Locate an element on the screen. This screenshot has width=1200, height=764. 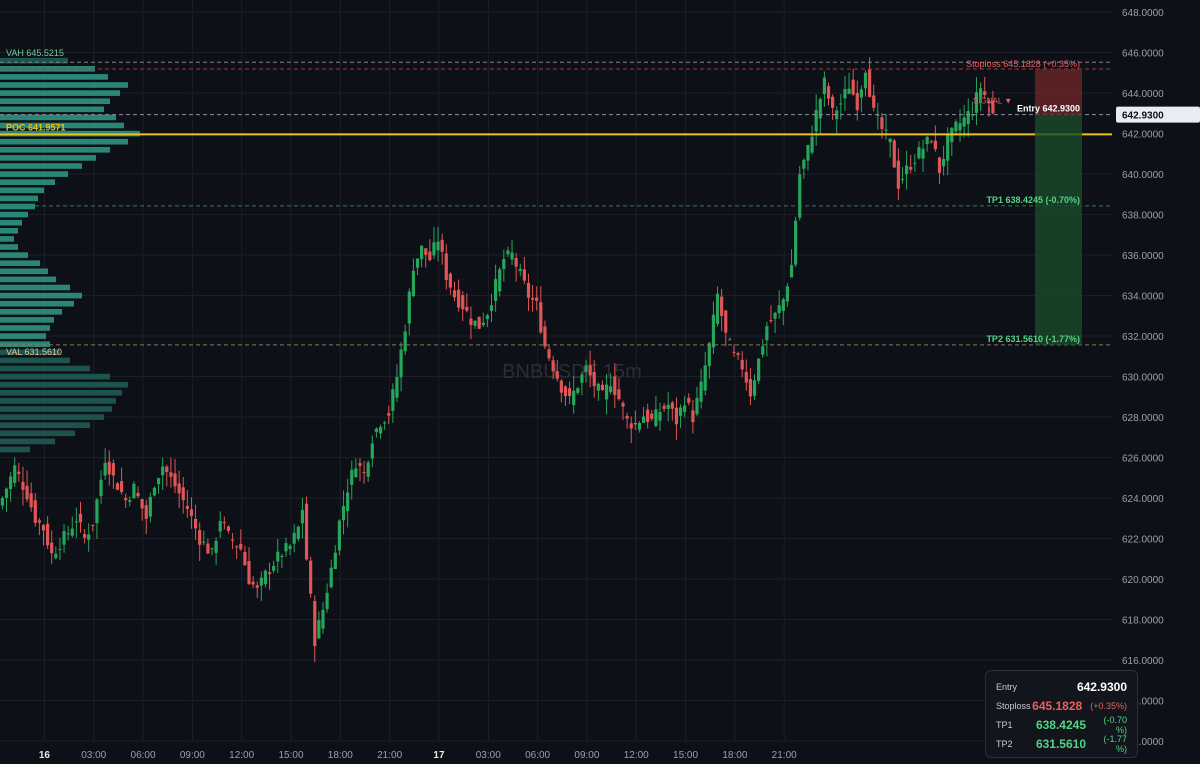
x-tick-label: 03:00 is located at coordinates (93, 755).